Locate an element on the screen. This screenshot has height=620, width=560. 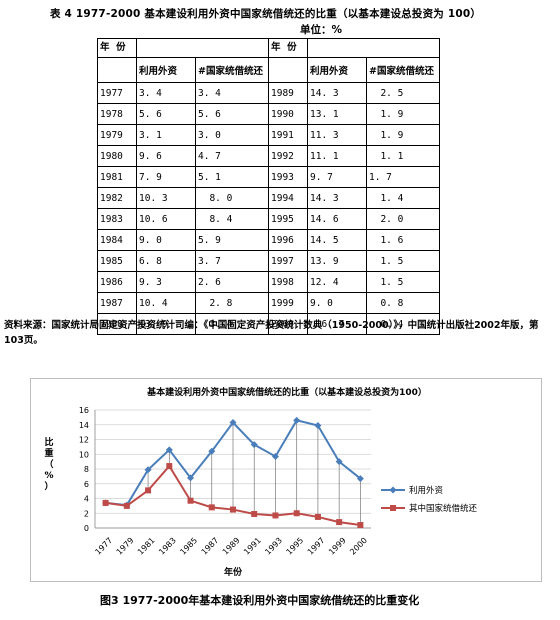
state-repay-cell: 1. 1 is located at coordinates (403, 156).